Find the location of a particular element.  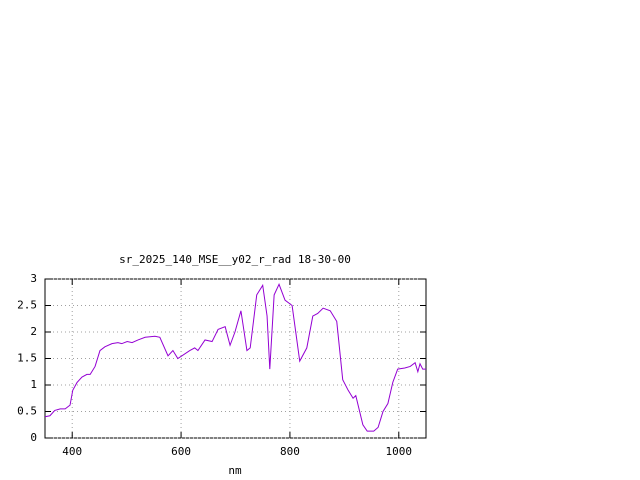

y-tick-label: 1 is located at coordinates (33, 384).